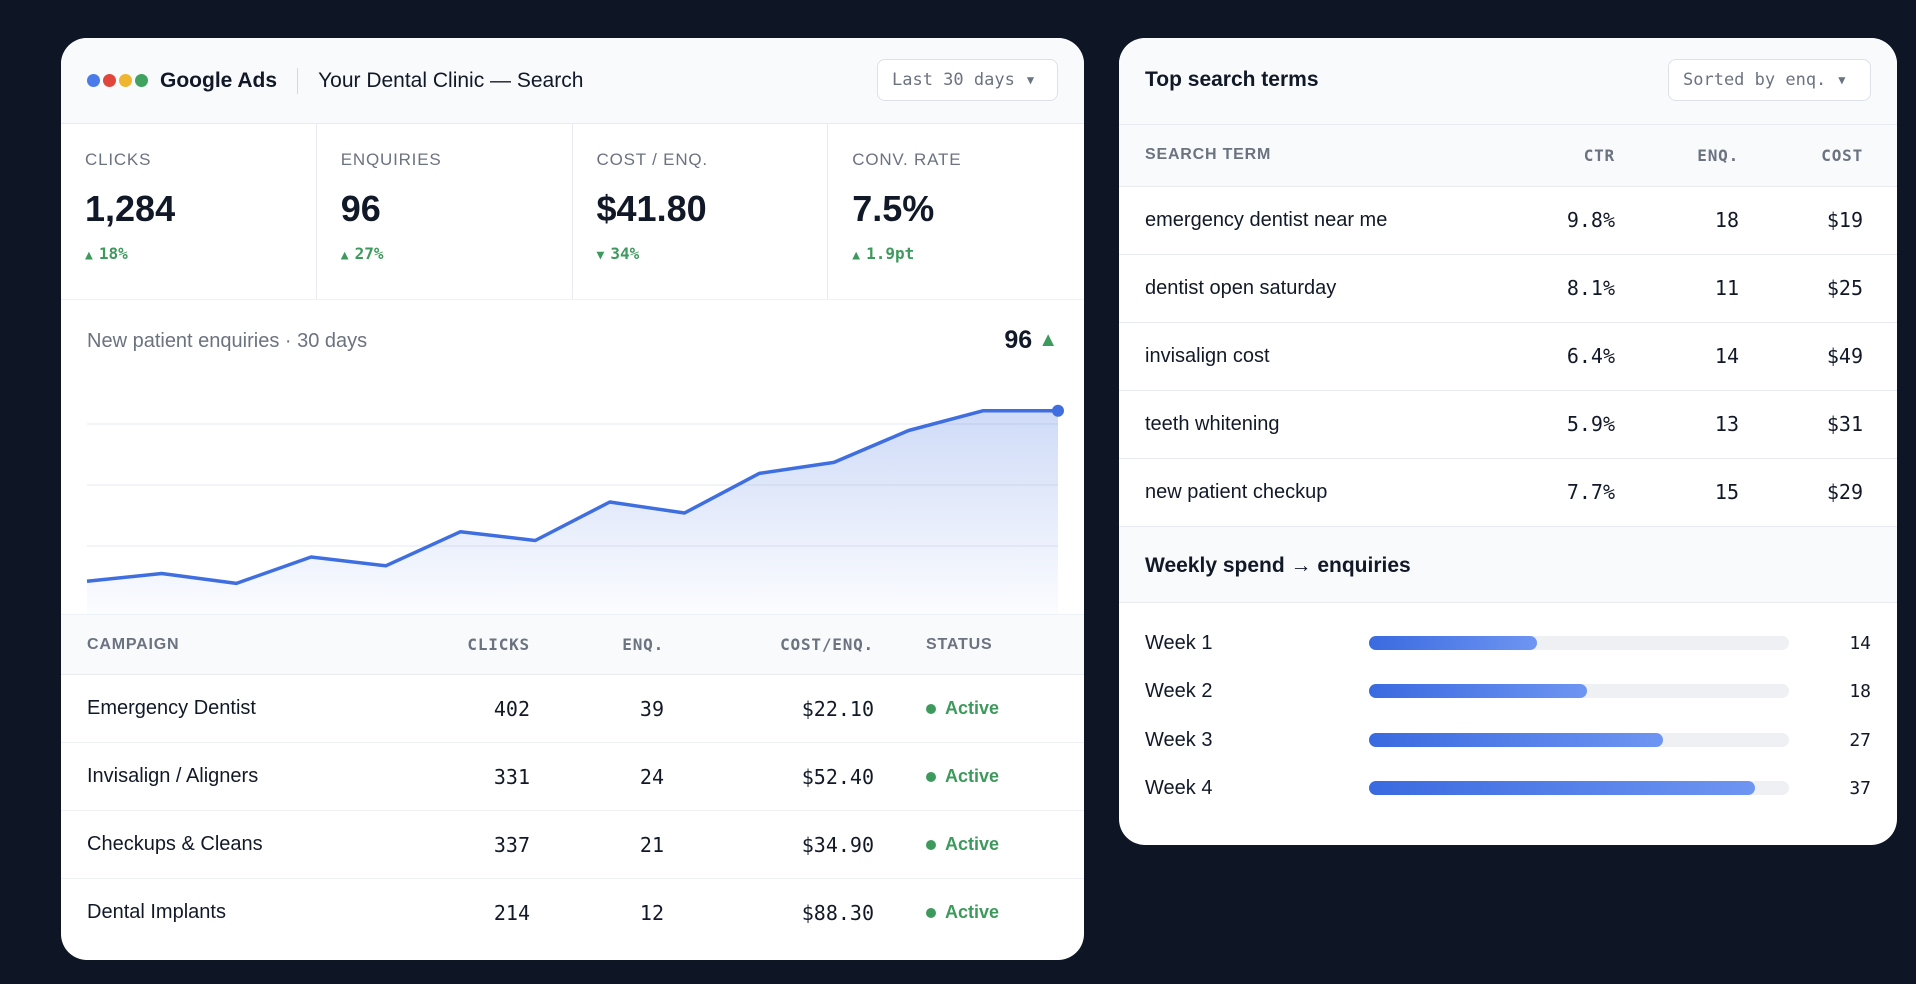 Image resolution: width=1916 pixels, height=984 pixels. What do you see at coordinates (156, 912) in the screenshot?
I see `campaign-name: Dental Implants` at bounding box center [156, 912].